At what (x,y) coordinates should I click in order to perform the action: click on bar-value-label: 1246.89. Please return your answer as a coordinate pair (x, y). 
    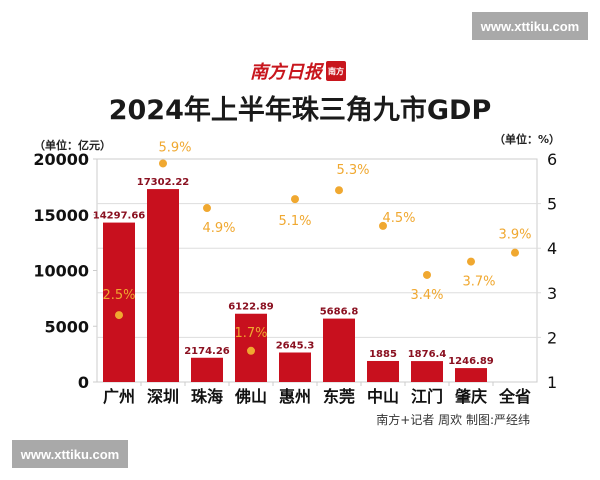
    Looking at the image, I should click on (471, 361).